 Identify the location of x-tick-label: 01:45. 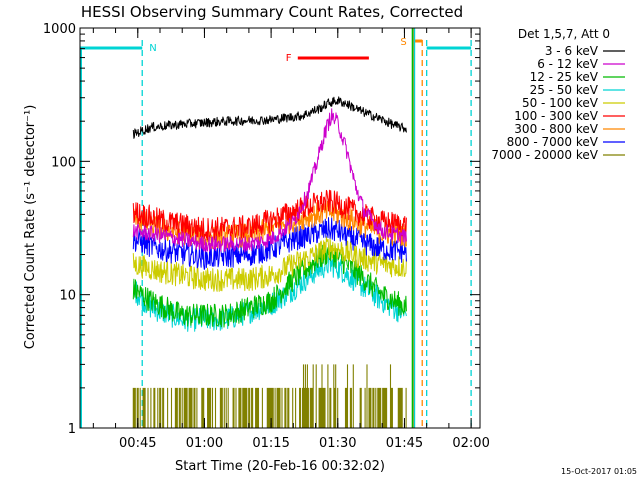
(404, 443).